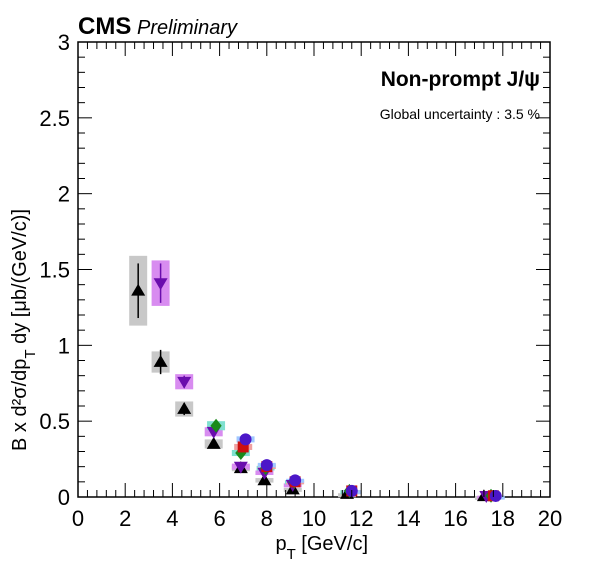  Describe the element at coordinates (550, 518) in the screenshot. I see `x-tick-label: 20` at that location.